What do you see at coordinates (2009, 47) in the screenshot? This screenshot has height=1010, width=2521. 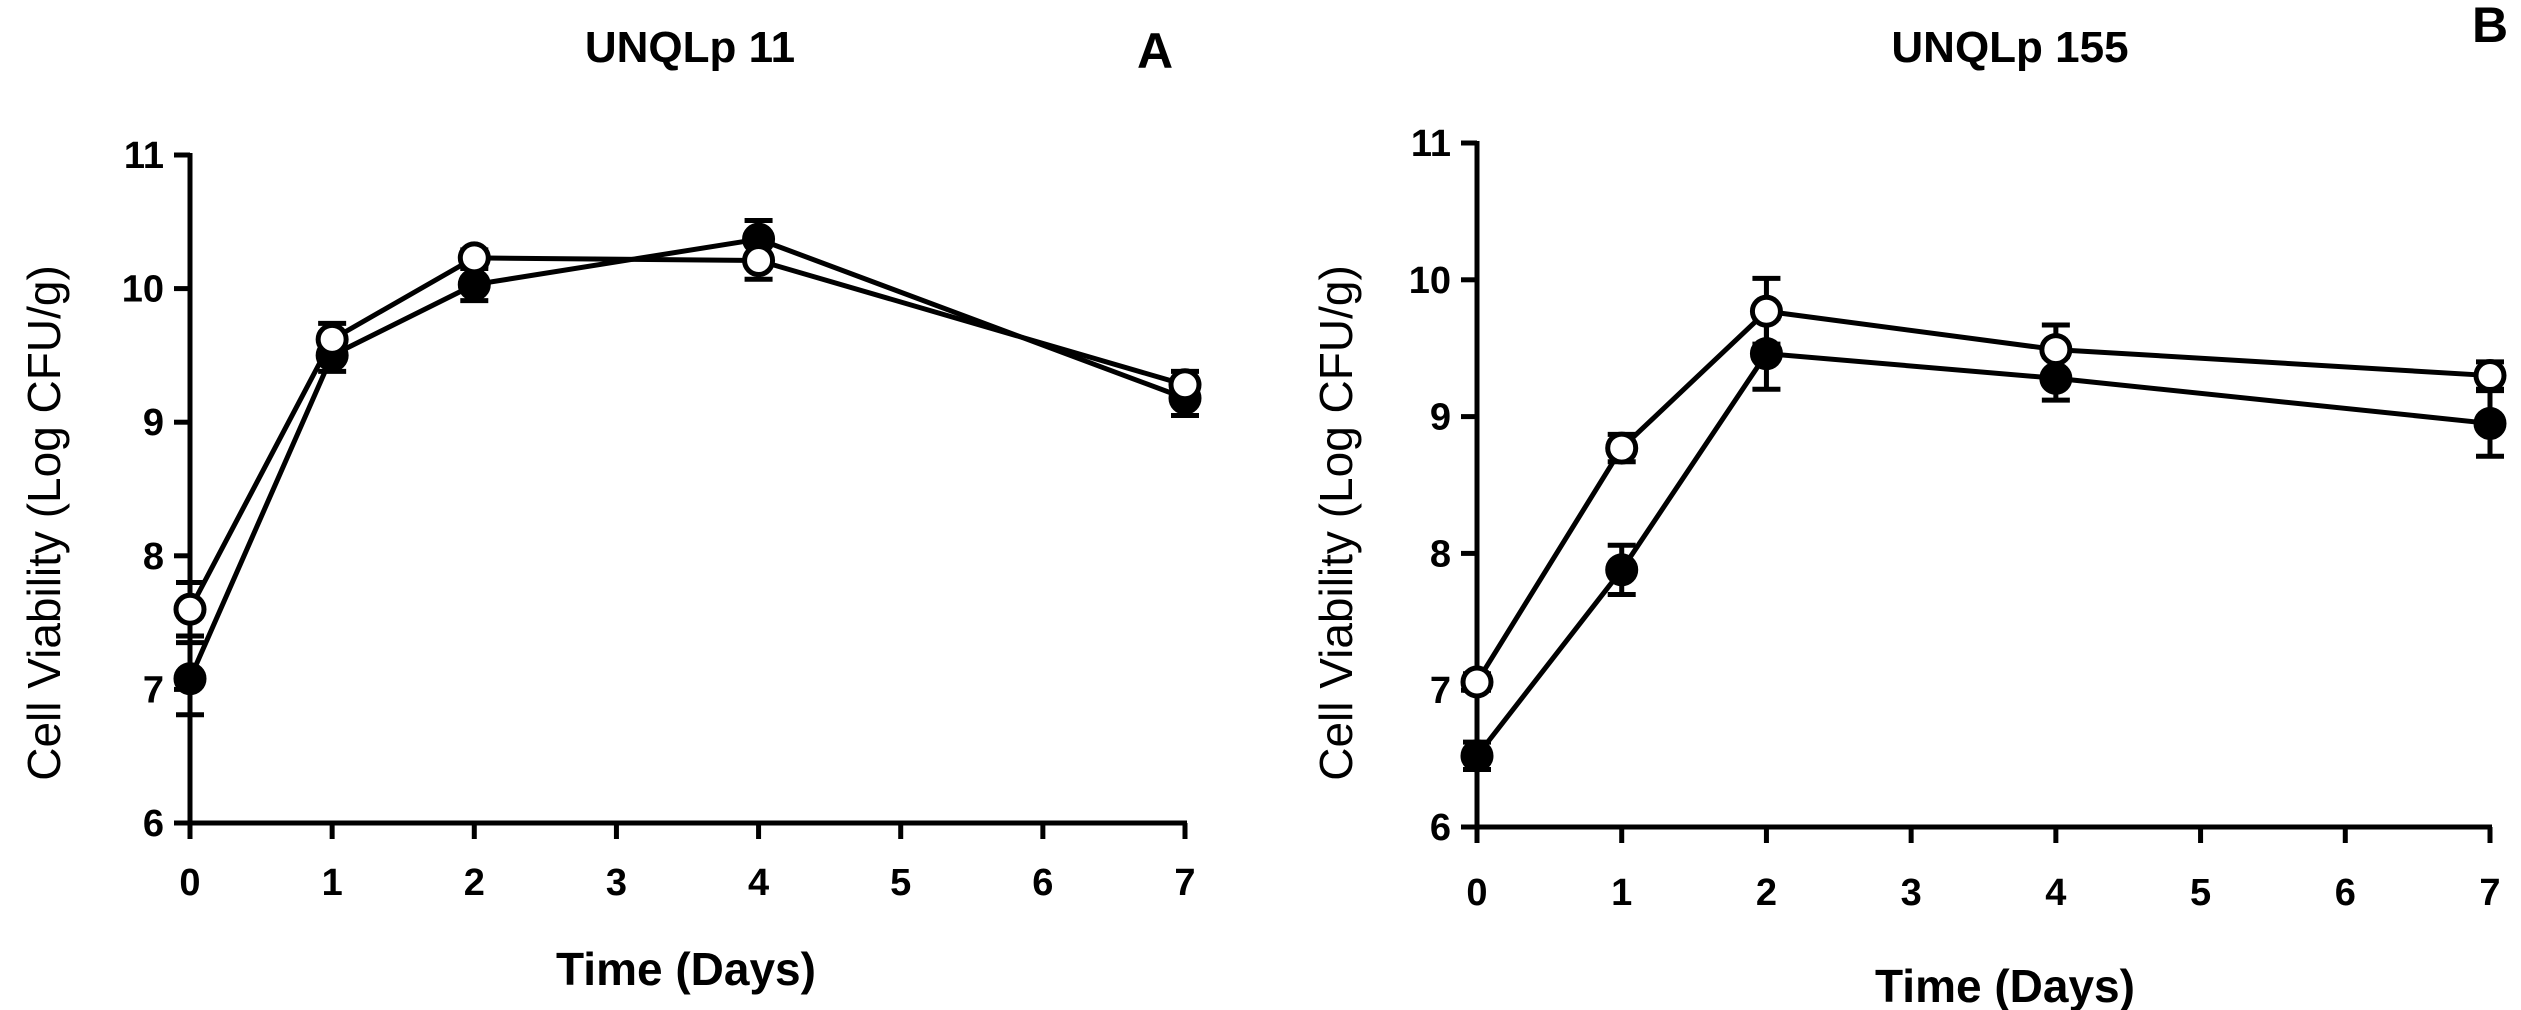 I see `chart-title: UNQLp 155` at bounding box center [2009, 47].